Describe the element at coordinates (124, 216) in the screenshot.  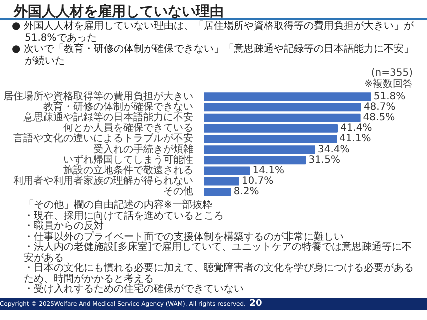
I see `text: ・現在、採用に向けて話を進めているところ` at that location.